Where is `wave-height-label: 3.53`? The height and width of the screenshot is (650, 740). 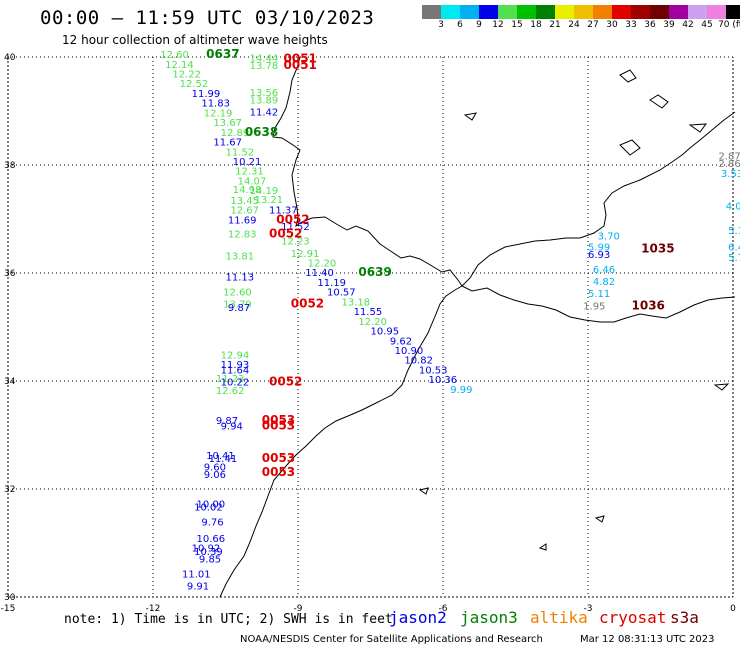 wave-height-label: 3.53 is located at coordinates (730, 174).